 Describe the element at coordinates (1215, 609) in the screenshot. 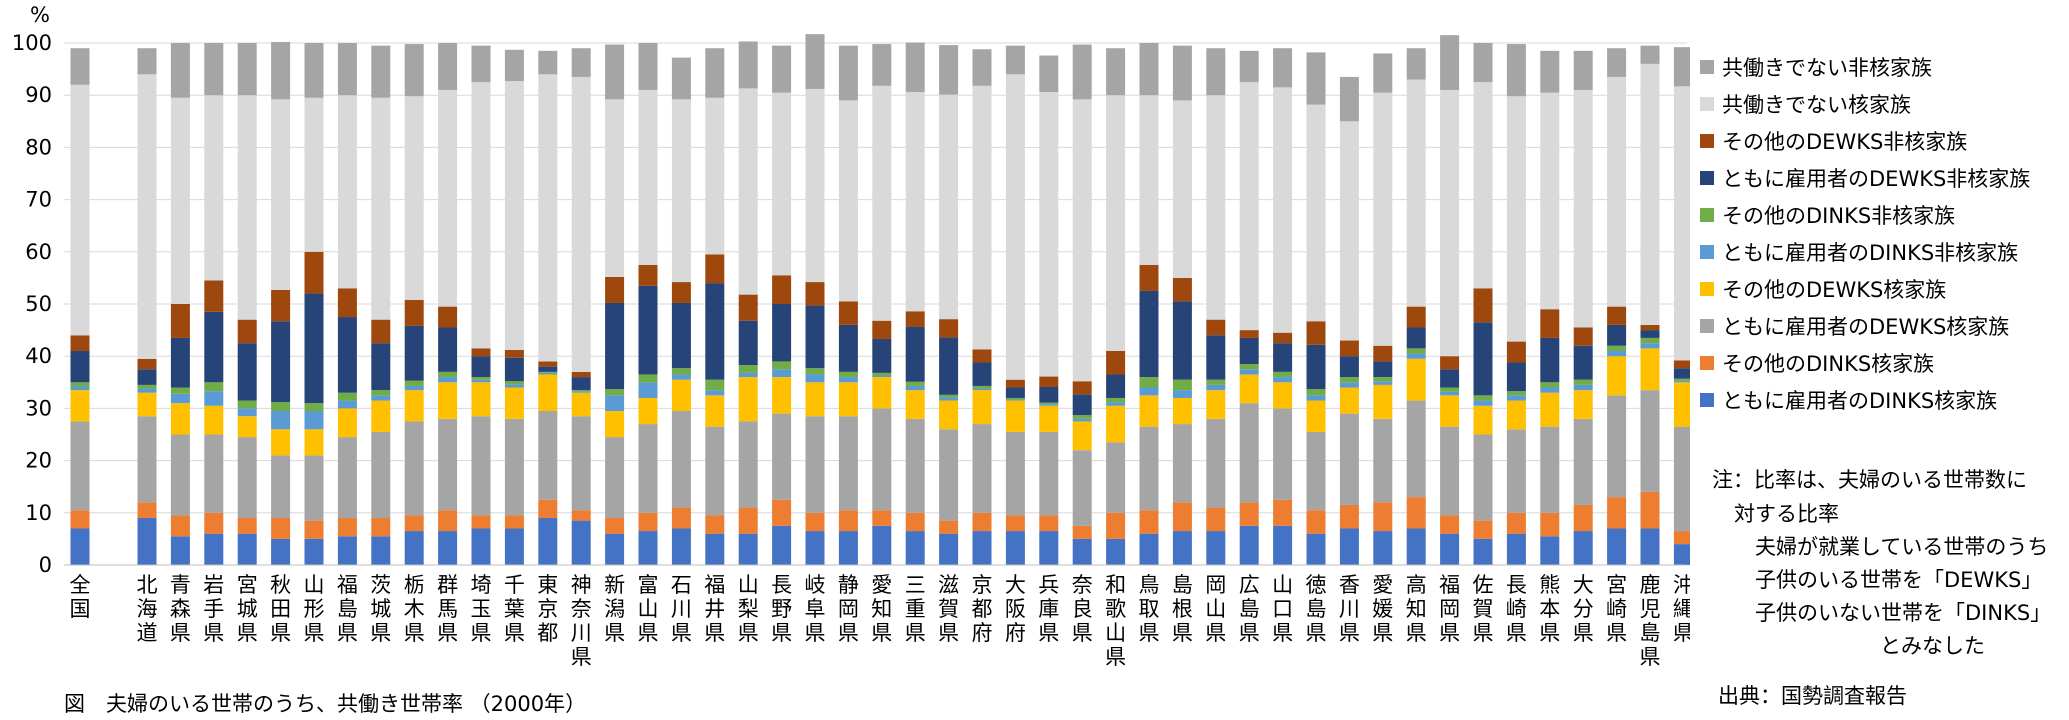

I see `x-tick-label: 岡山県` at that location.